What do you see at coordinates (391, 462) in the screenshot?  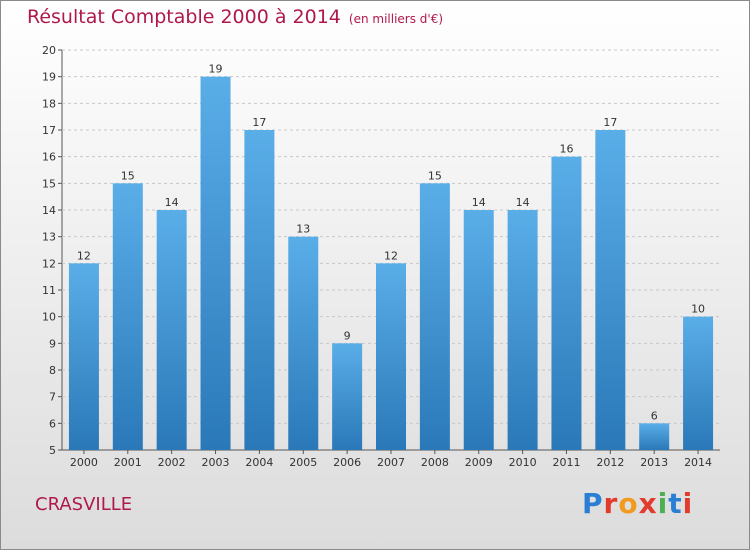 I see `x-tick-label: 2007` at bounding box center [391, 462].